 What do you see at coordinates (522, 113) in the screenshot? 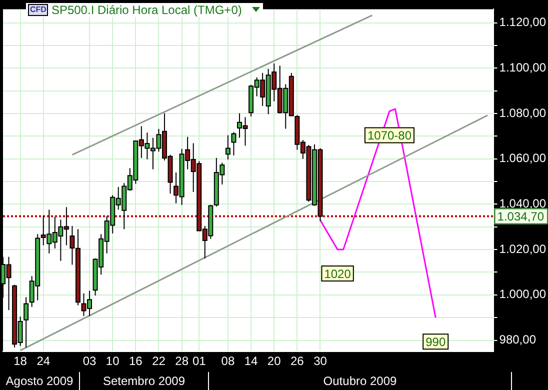
I see `y-tick-label: 1.080,00` at bounding box center [522, 113].